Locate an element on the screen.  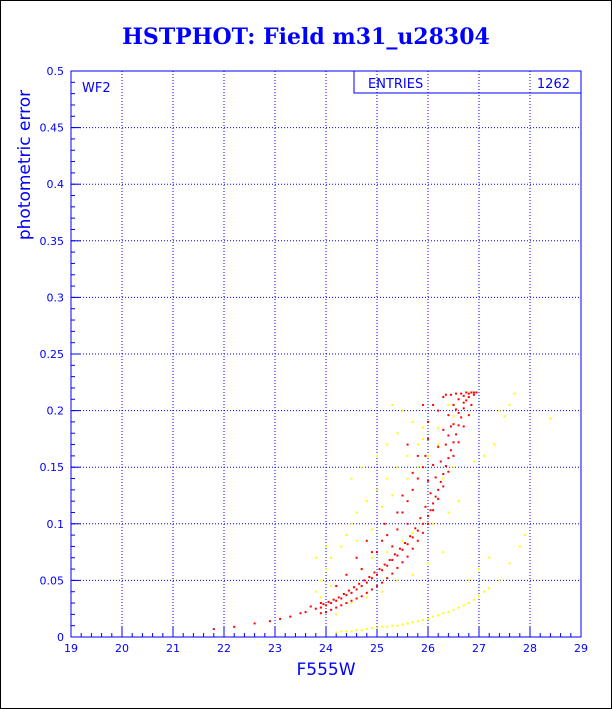
x-tick-label: 20 is located at coordinates (122, 648).